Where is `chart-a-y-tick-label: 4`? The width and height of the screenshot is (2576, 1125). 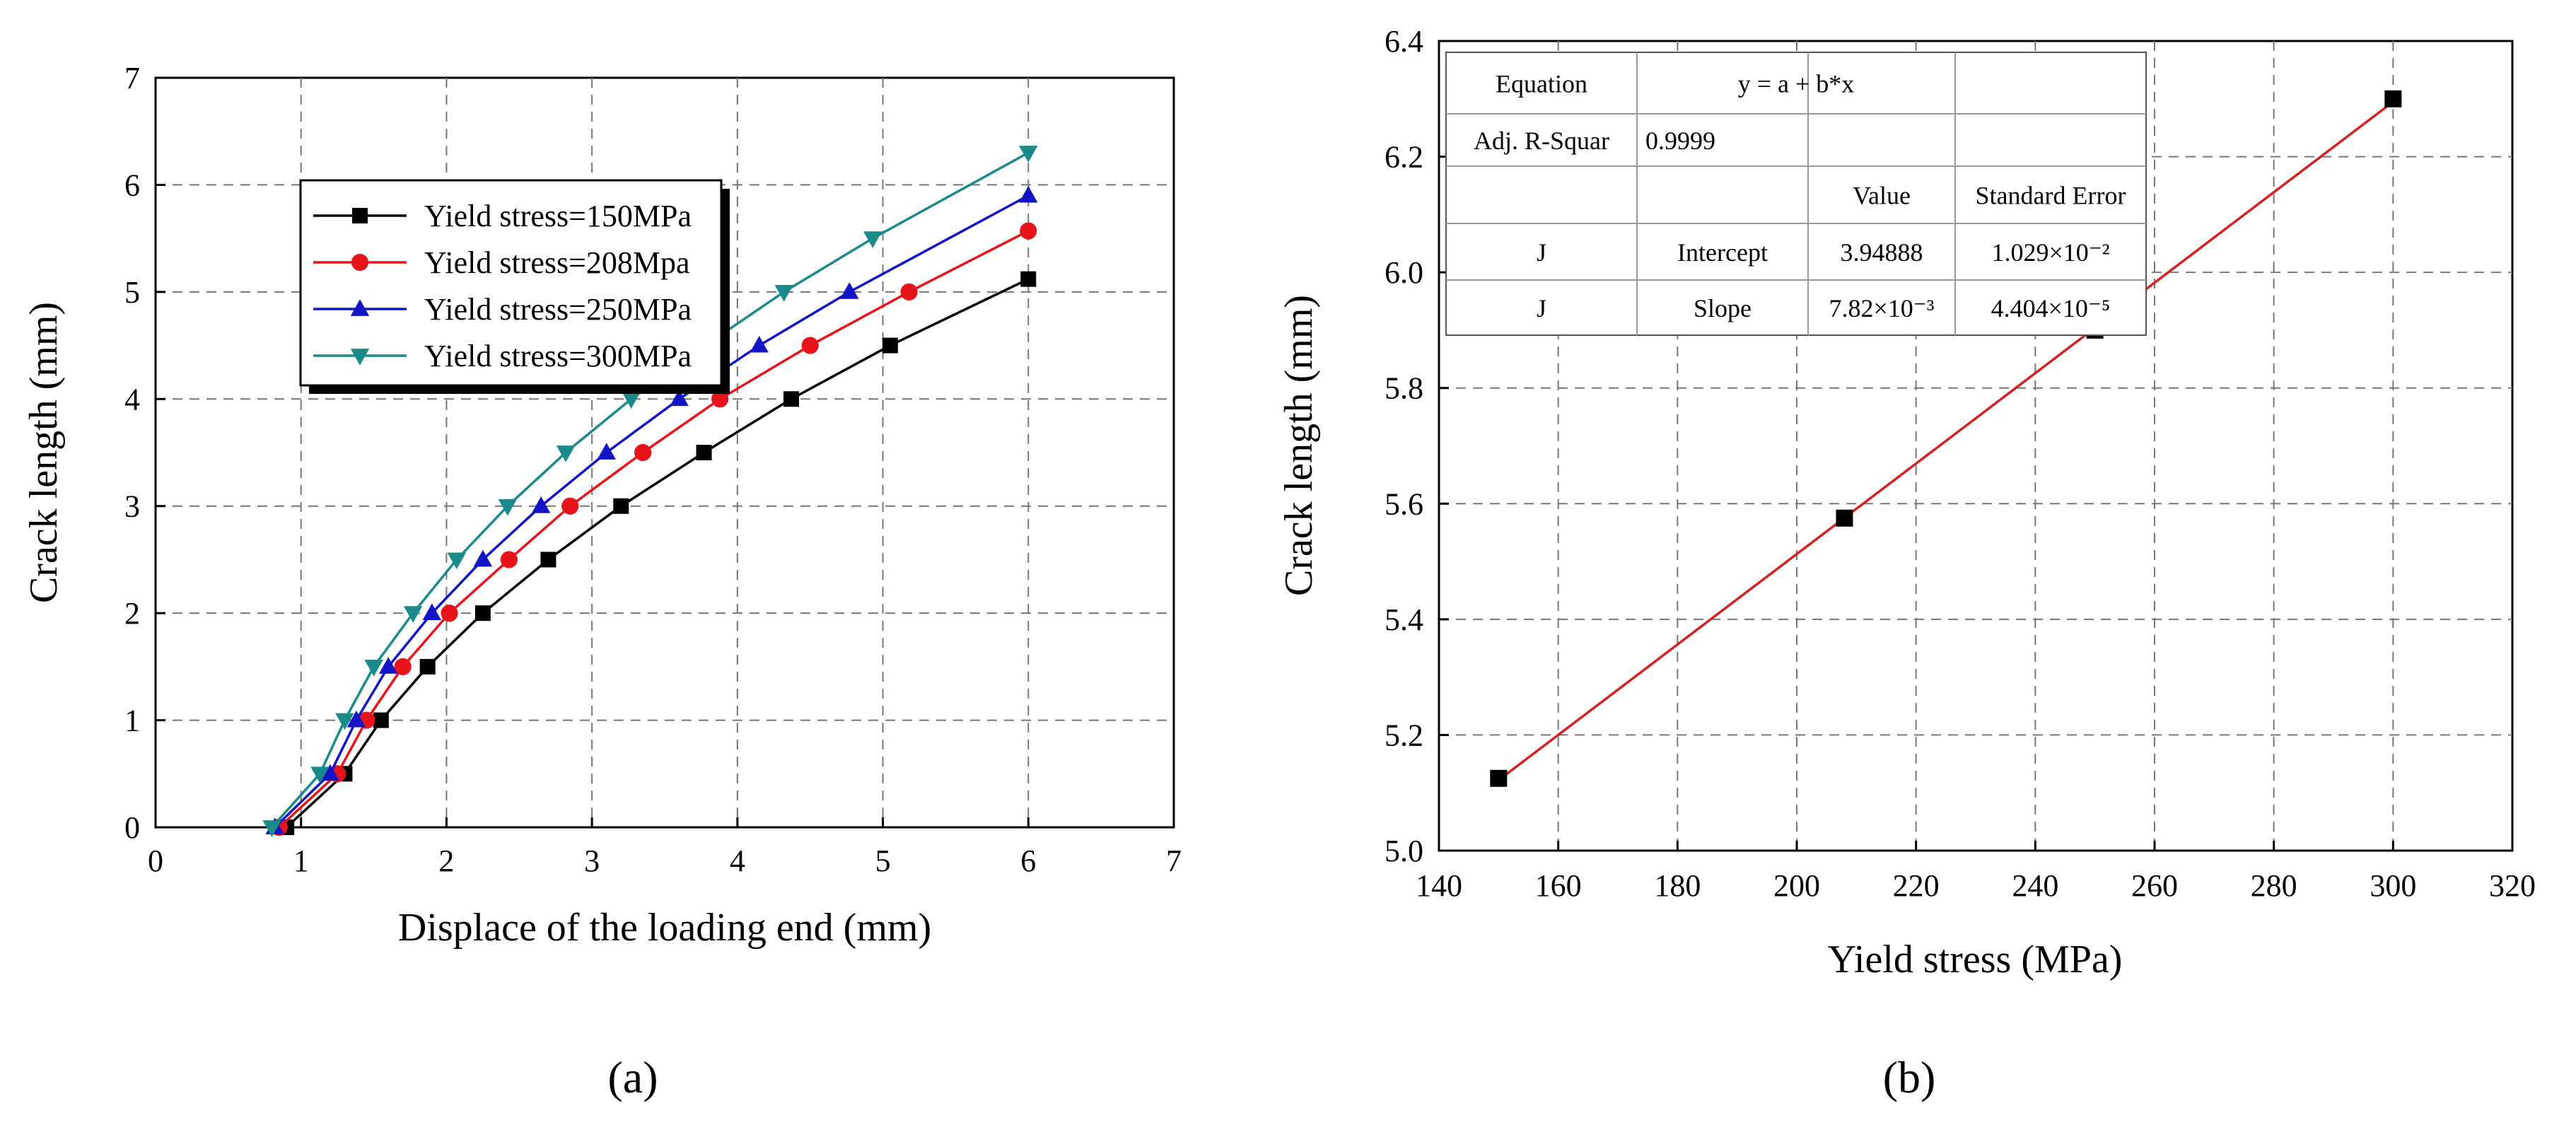 chart-a-y-tick-label: 4 is located at coordinates (132, 399).